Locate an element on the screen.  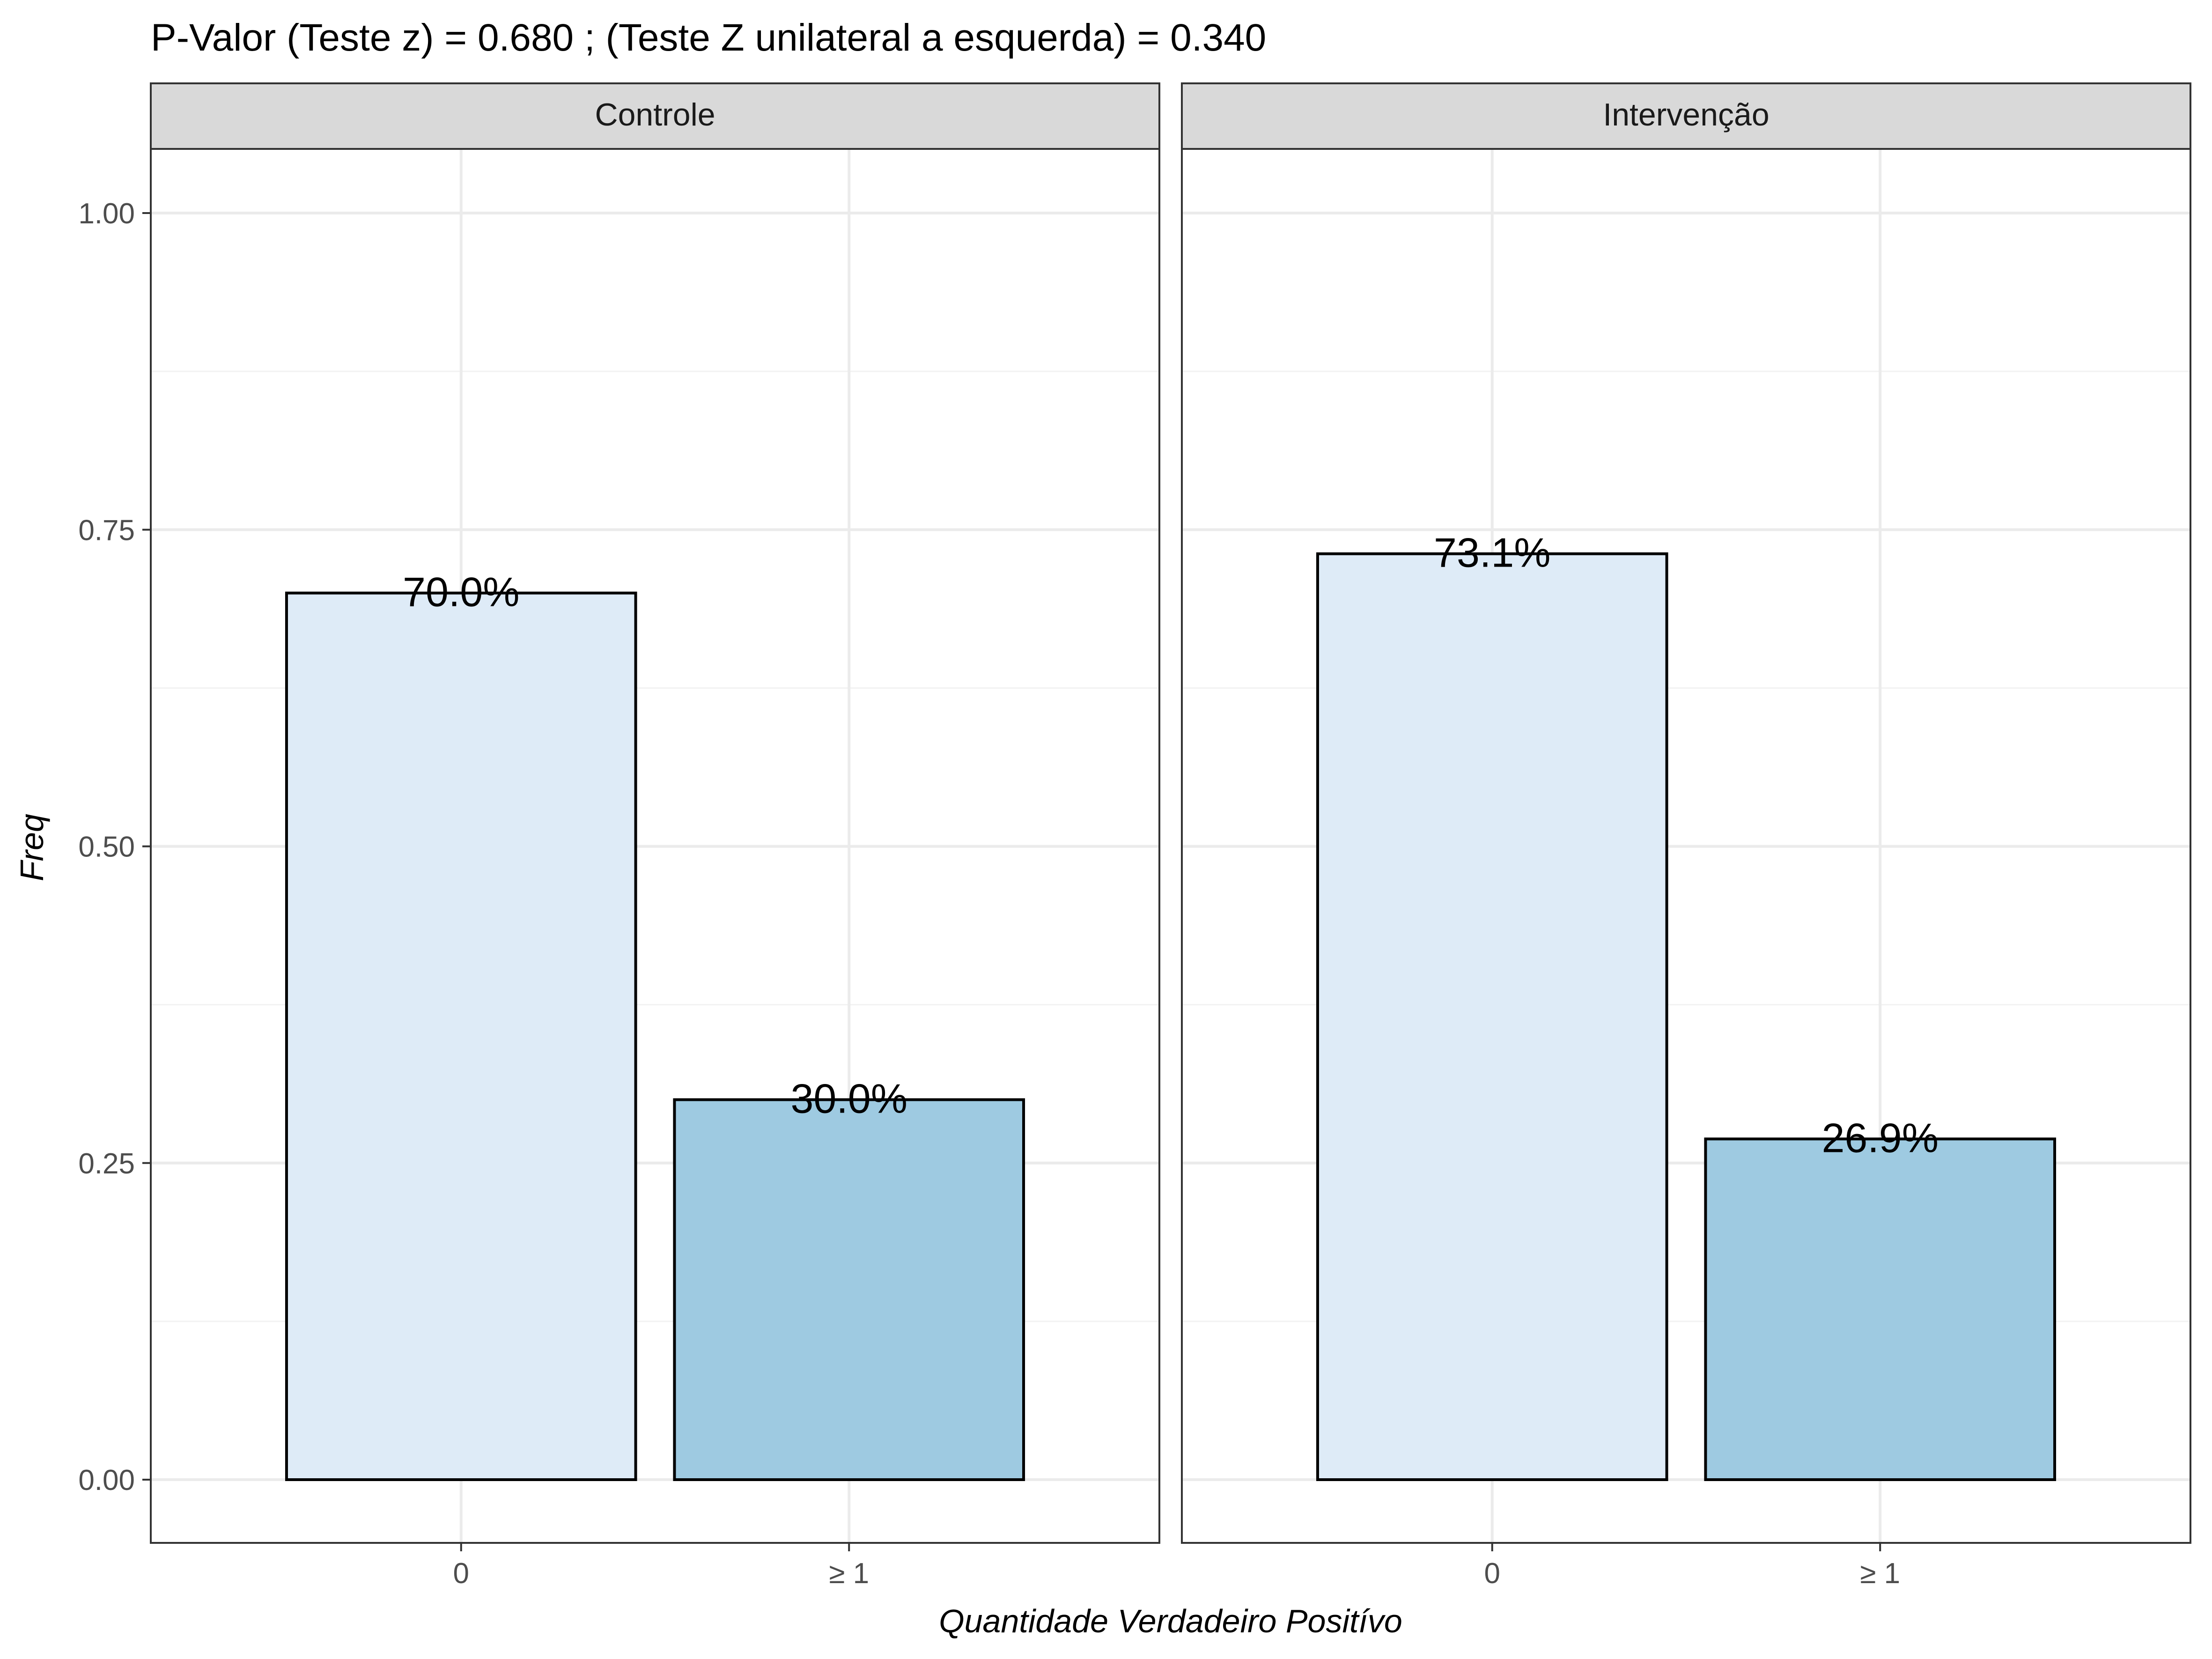
y-axis: 0.00 0.25 0.50 0.75 1.00 is located at coordinates (115, 847).